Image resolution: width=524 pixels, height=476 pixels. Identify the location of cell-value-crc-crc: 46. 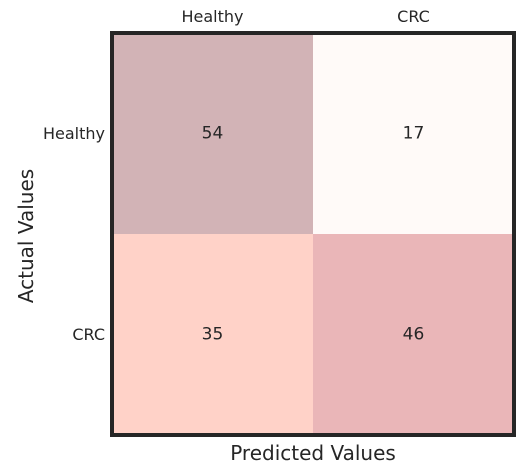
(414, 335).